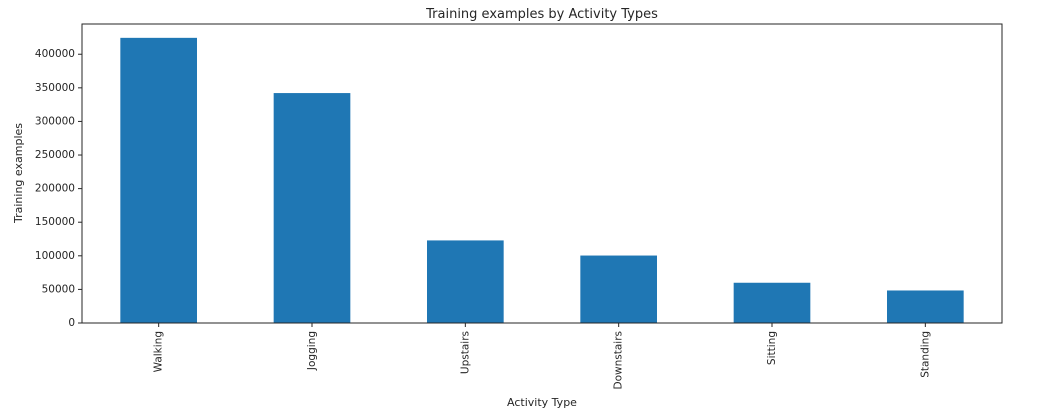  I want to click on x-tick-label: Walking, so click(159, 351).